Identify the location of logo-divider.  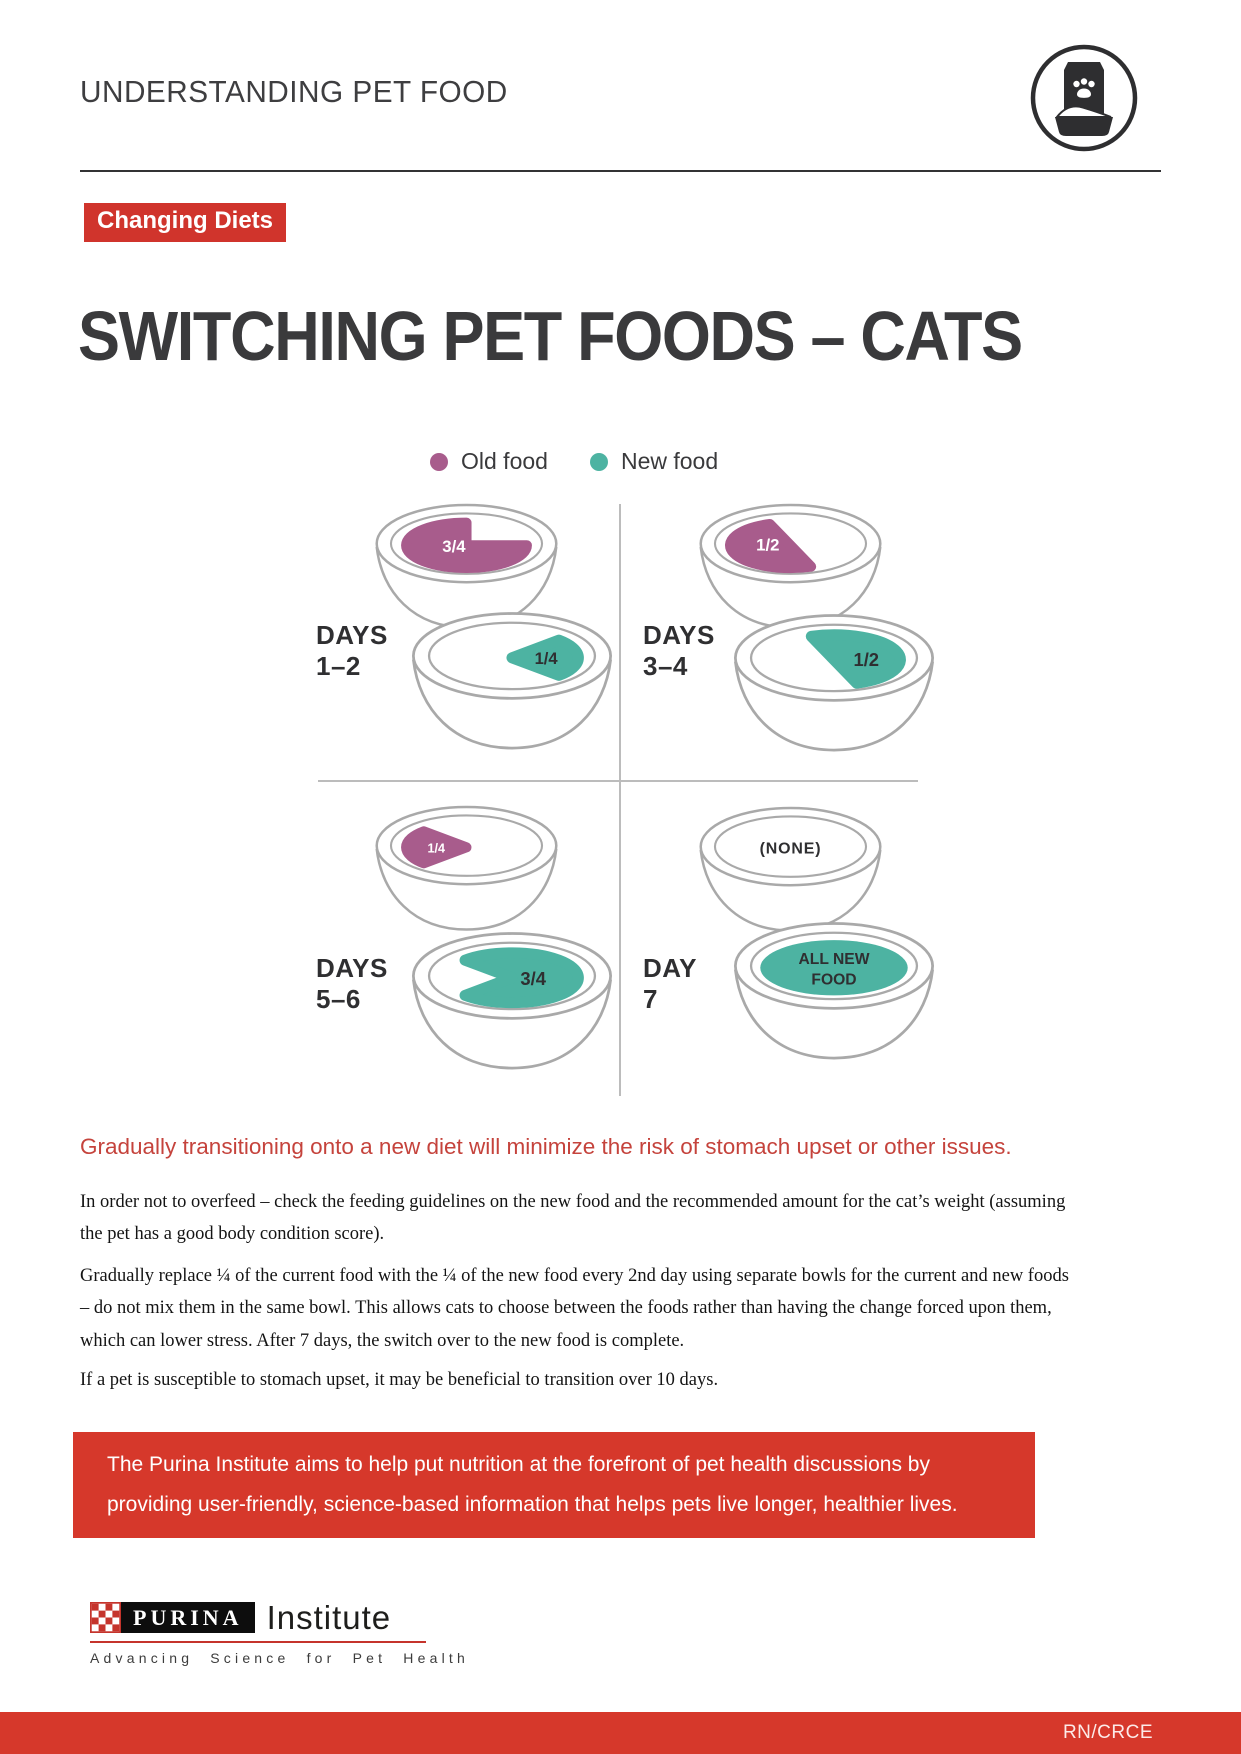
(258, 1642).